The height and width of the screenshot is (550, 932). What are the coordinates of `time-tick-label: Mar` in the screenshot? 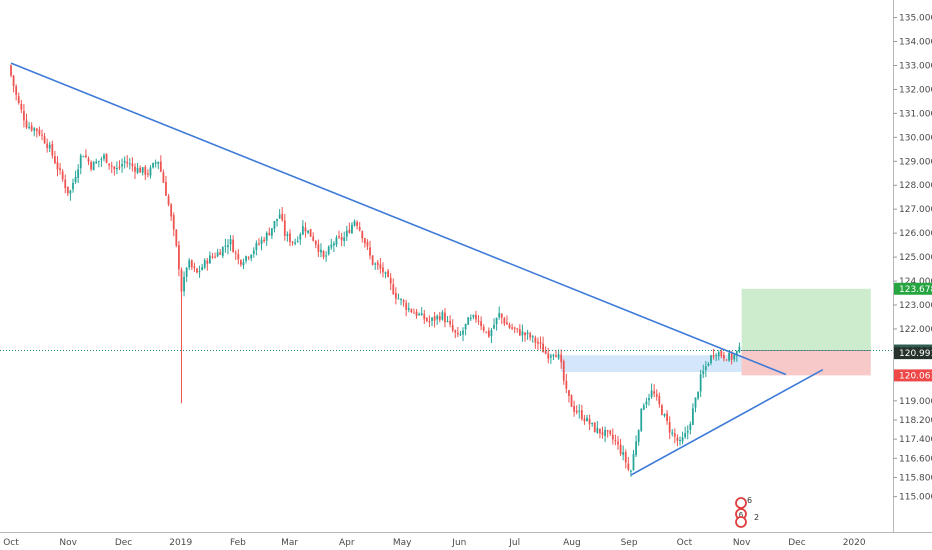 It's located at (289, 543).